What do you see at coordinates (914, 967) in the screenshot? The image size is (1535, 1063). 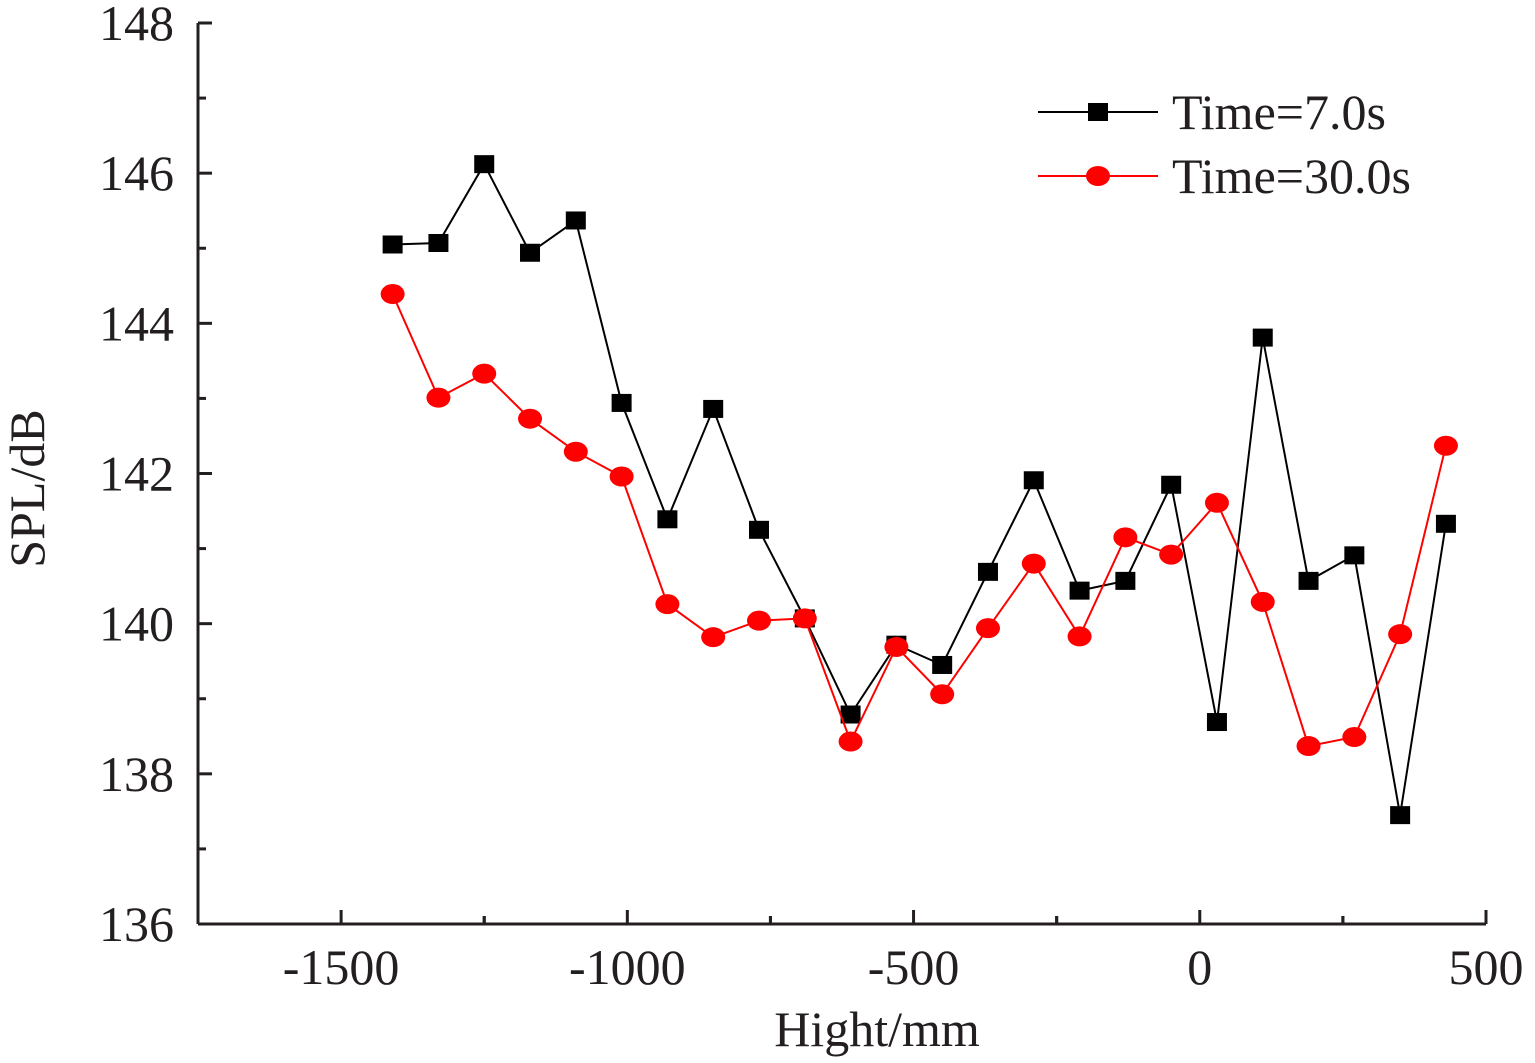 I see `x-tick-label: -500` at bounding box center [914, 967].